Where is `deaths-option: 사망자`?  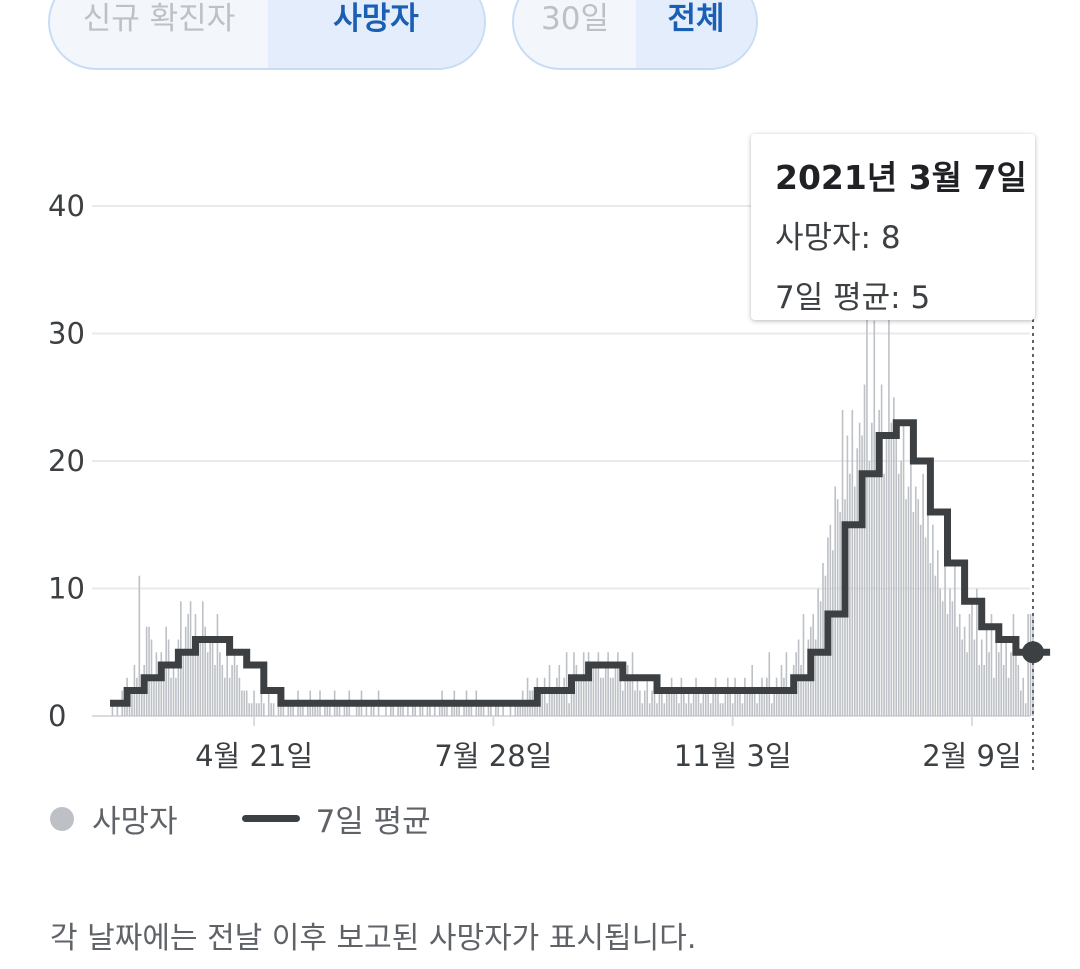 deaths-option: 사망자 is located at coordinates (376, 34).